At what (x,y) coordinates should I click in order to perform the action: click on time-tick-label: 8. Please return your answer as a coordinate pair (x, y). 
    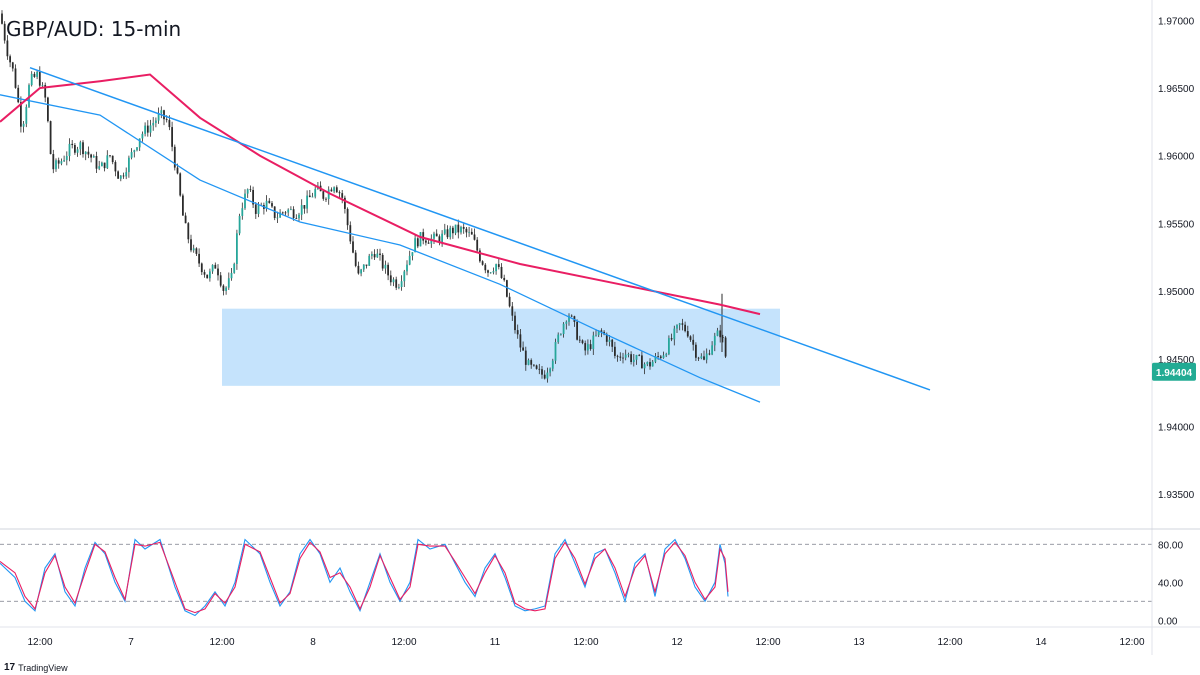
    Looking at the image, I should click on (313, 642).